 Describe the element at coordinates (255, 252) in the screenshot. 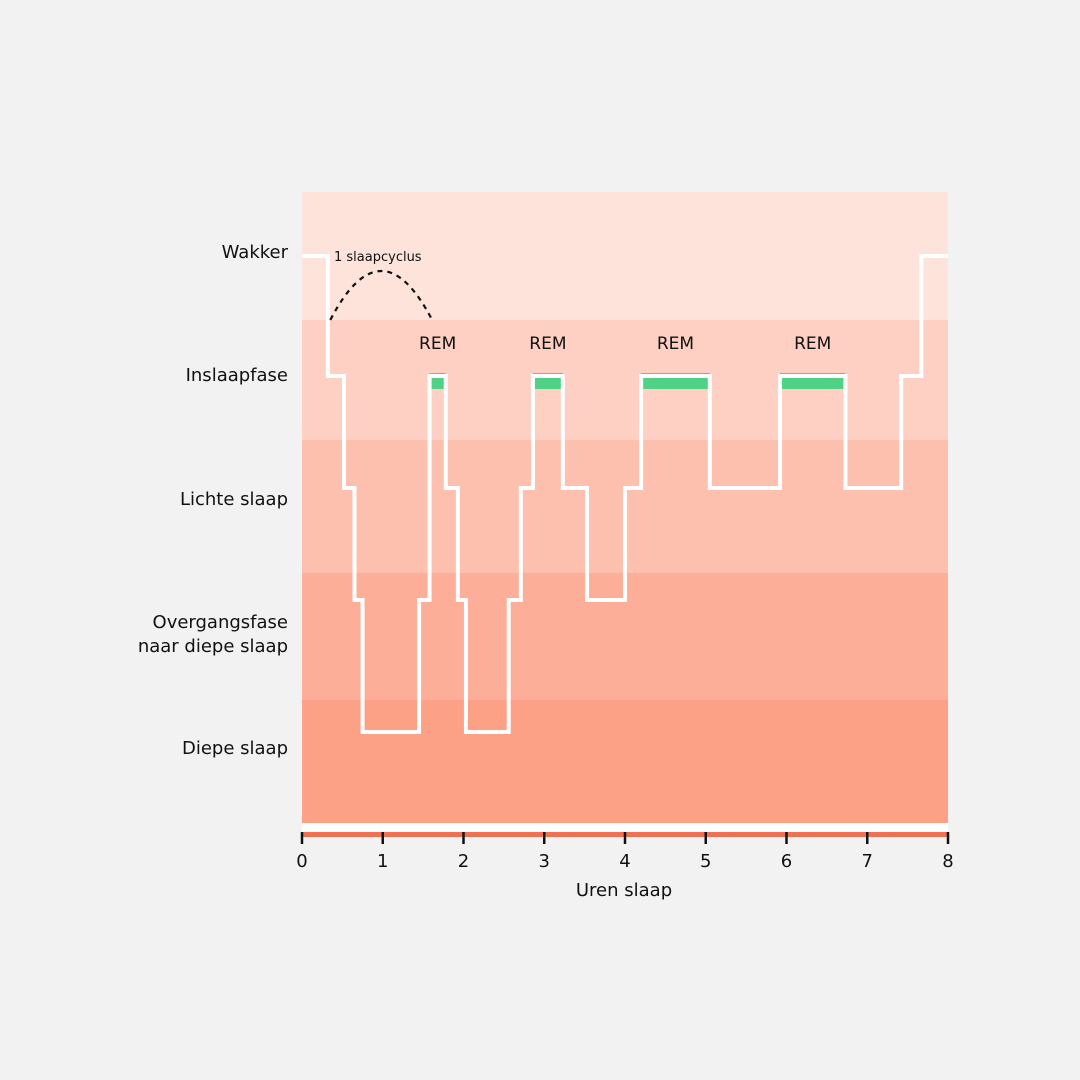

I see `stage-label-wakker: Wakker` at that location.